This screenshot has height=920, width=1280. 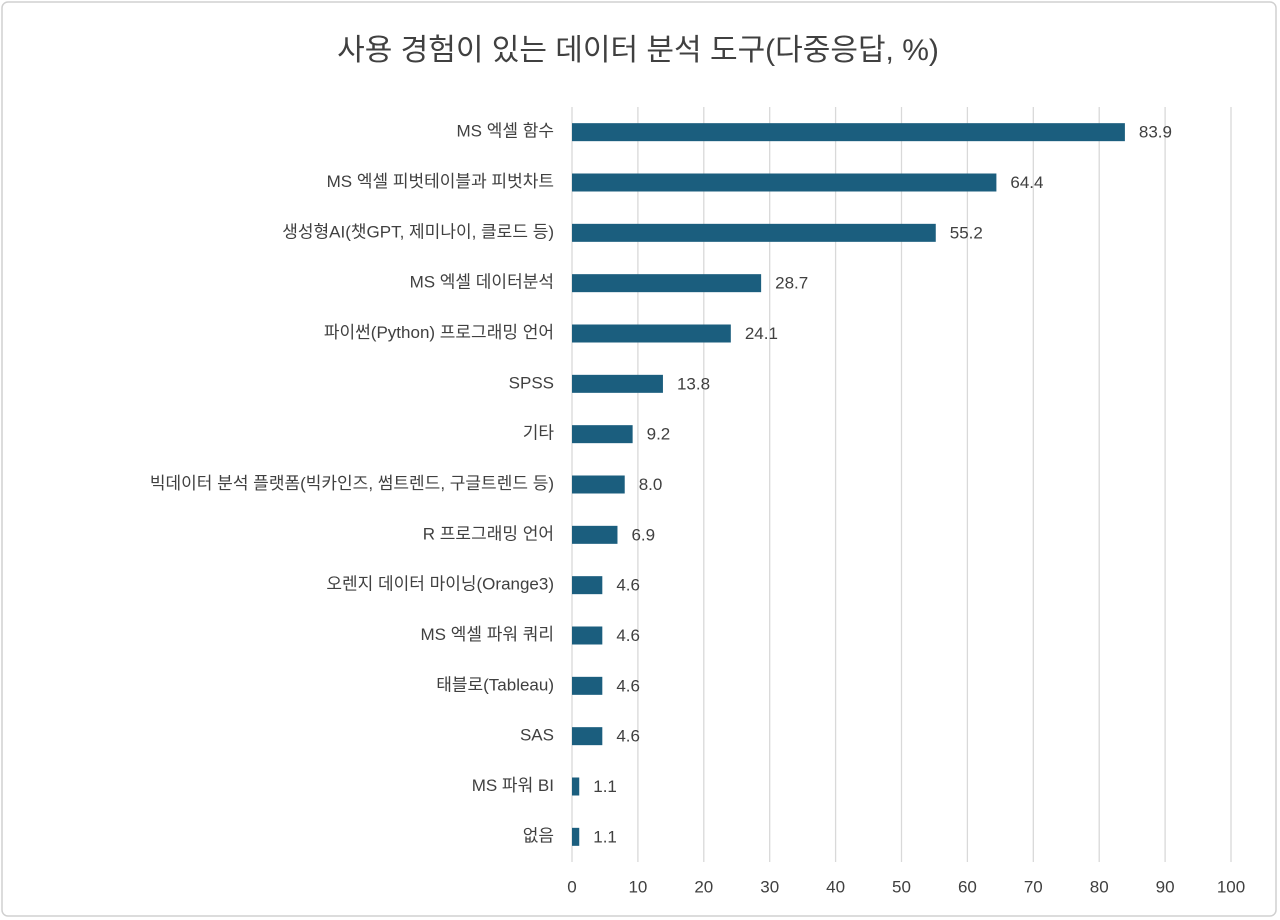 I want to click on x-tick-label: 20, so click(x=703, y=886).